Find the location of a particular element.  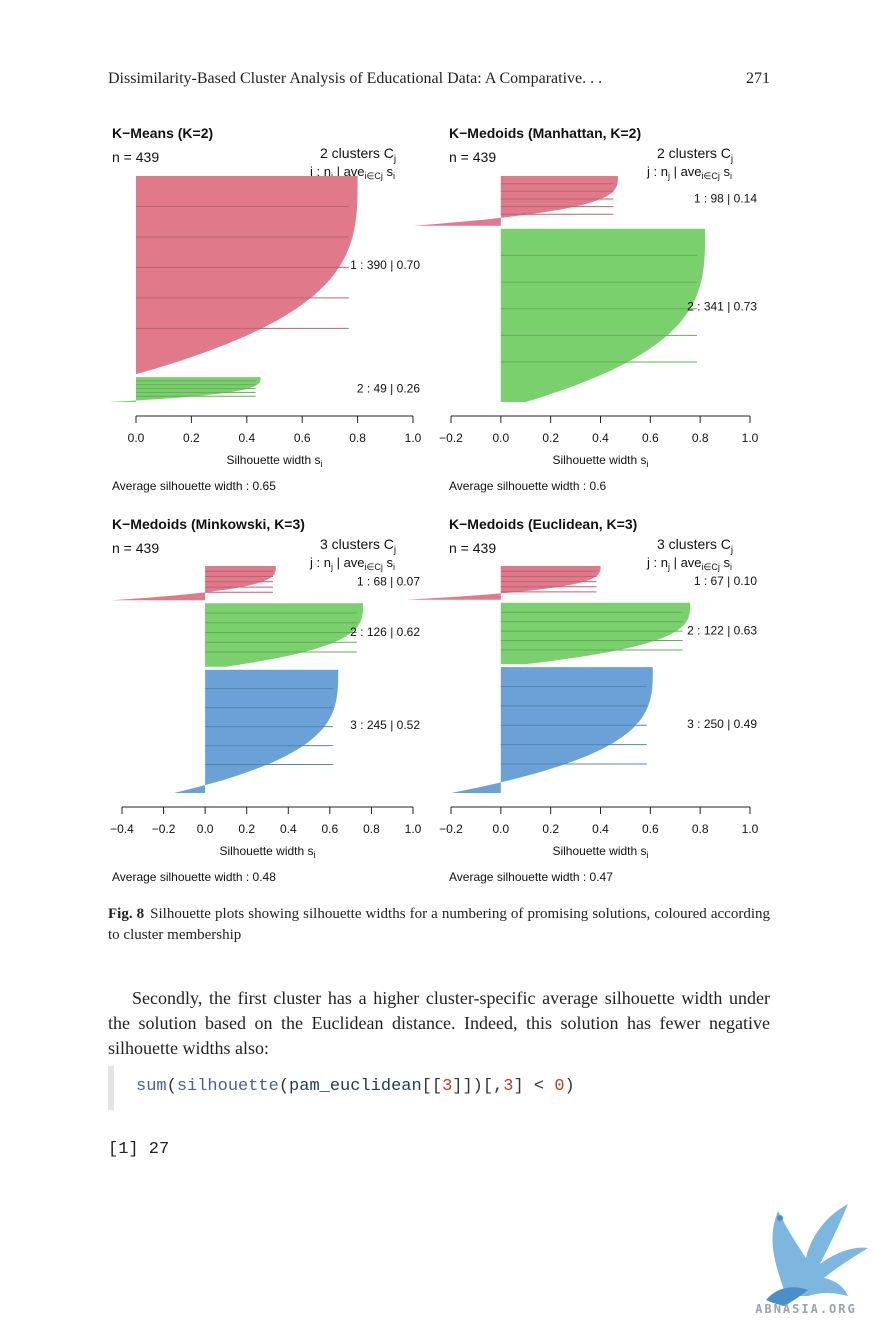

cluster-1-label: 1 : 67 | 0.10 is located at coordinates (725, 581).